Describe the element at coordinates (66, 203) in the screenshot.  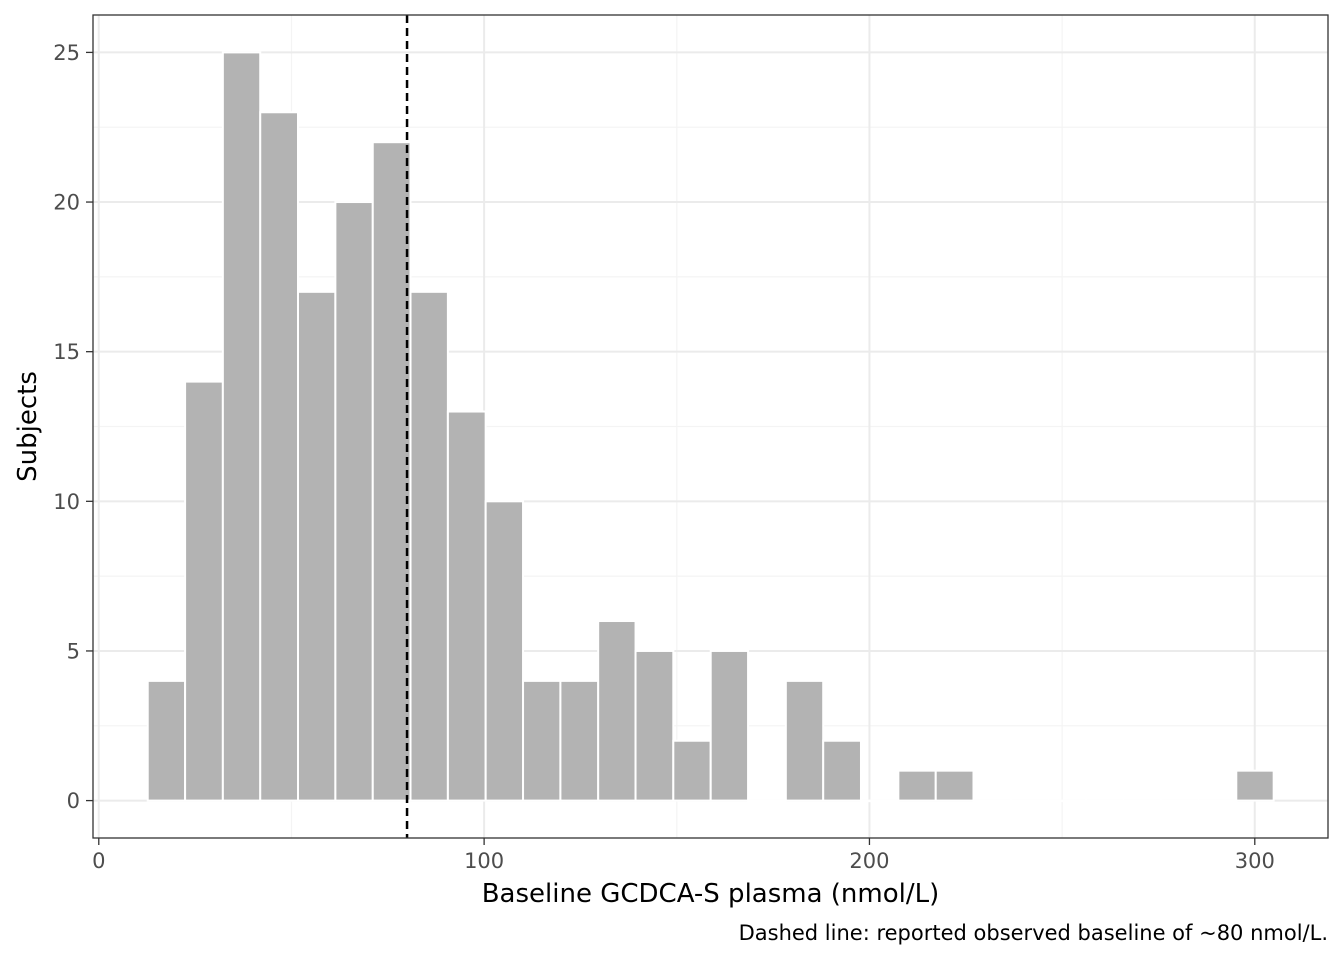
I see `y-tick-label: 20` at that location.